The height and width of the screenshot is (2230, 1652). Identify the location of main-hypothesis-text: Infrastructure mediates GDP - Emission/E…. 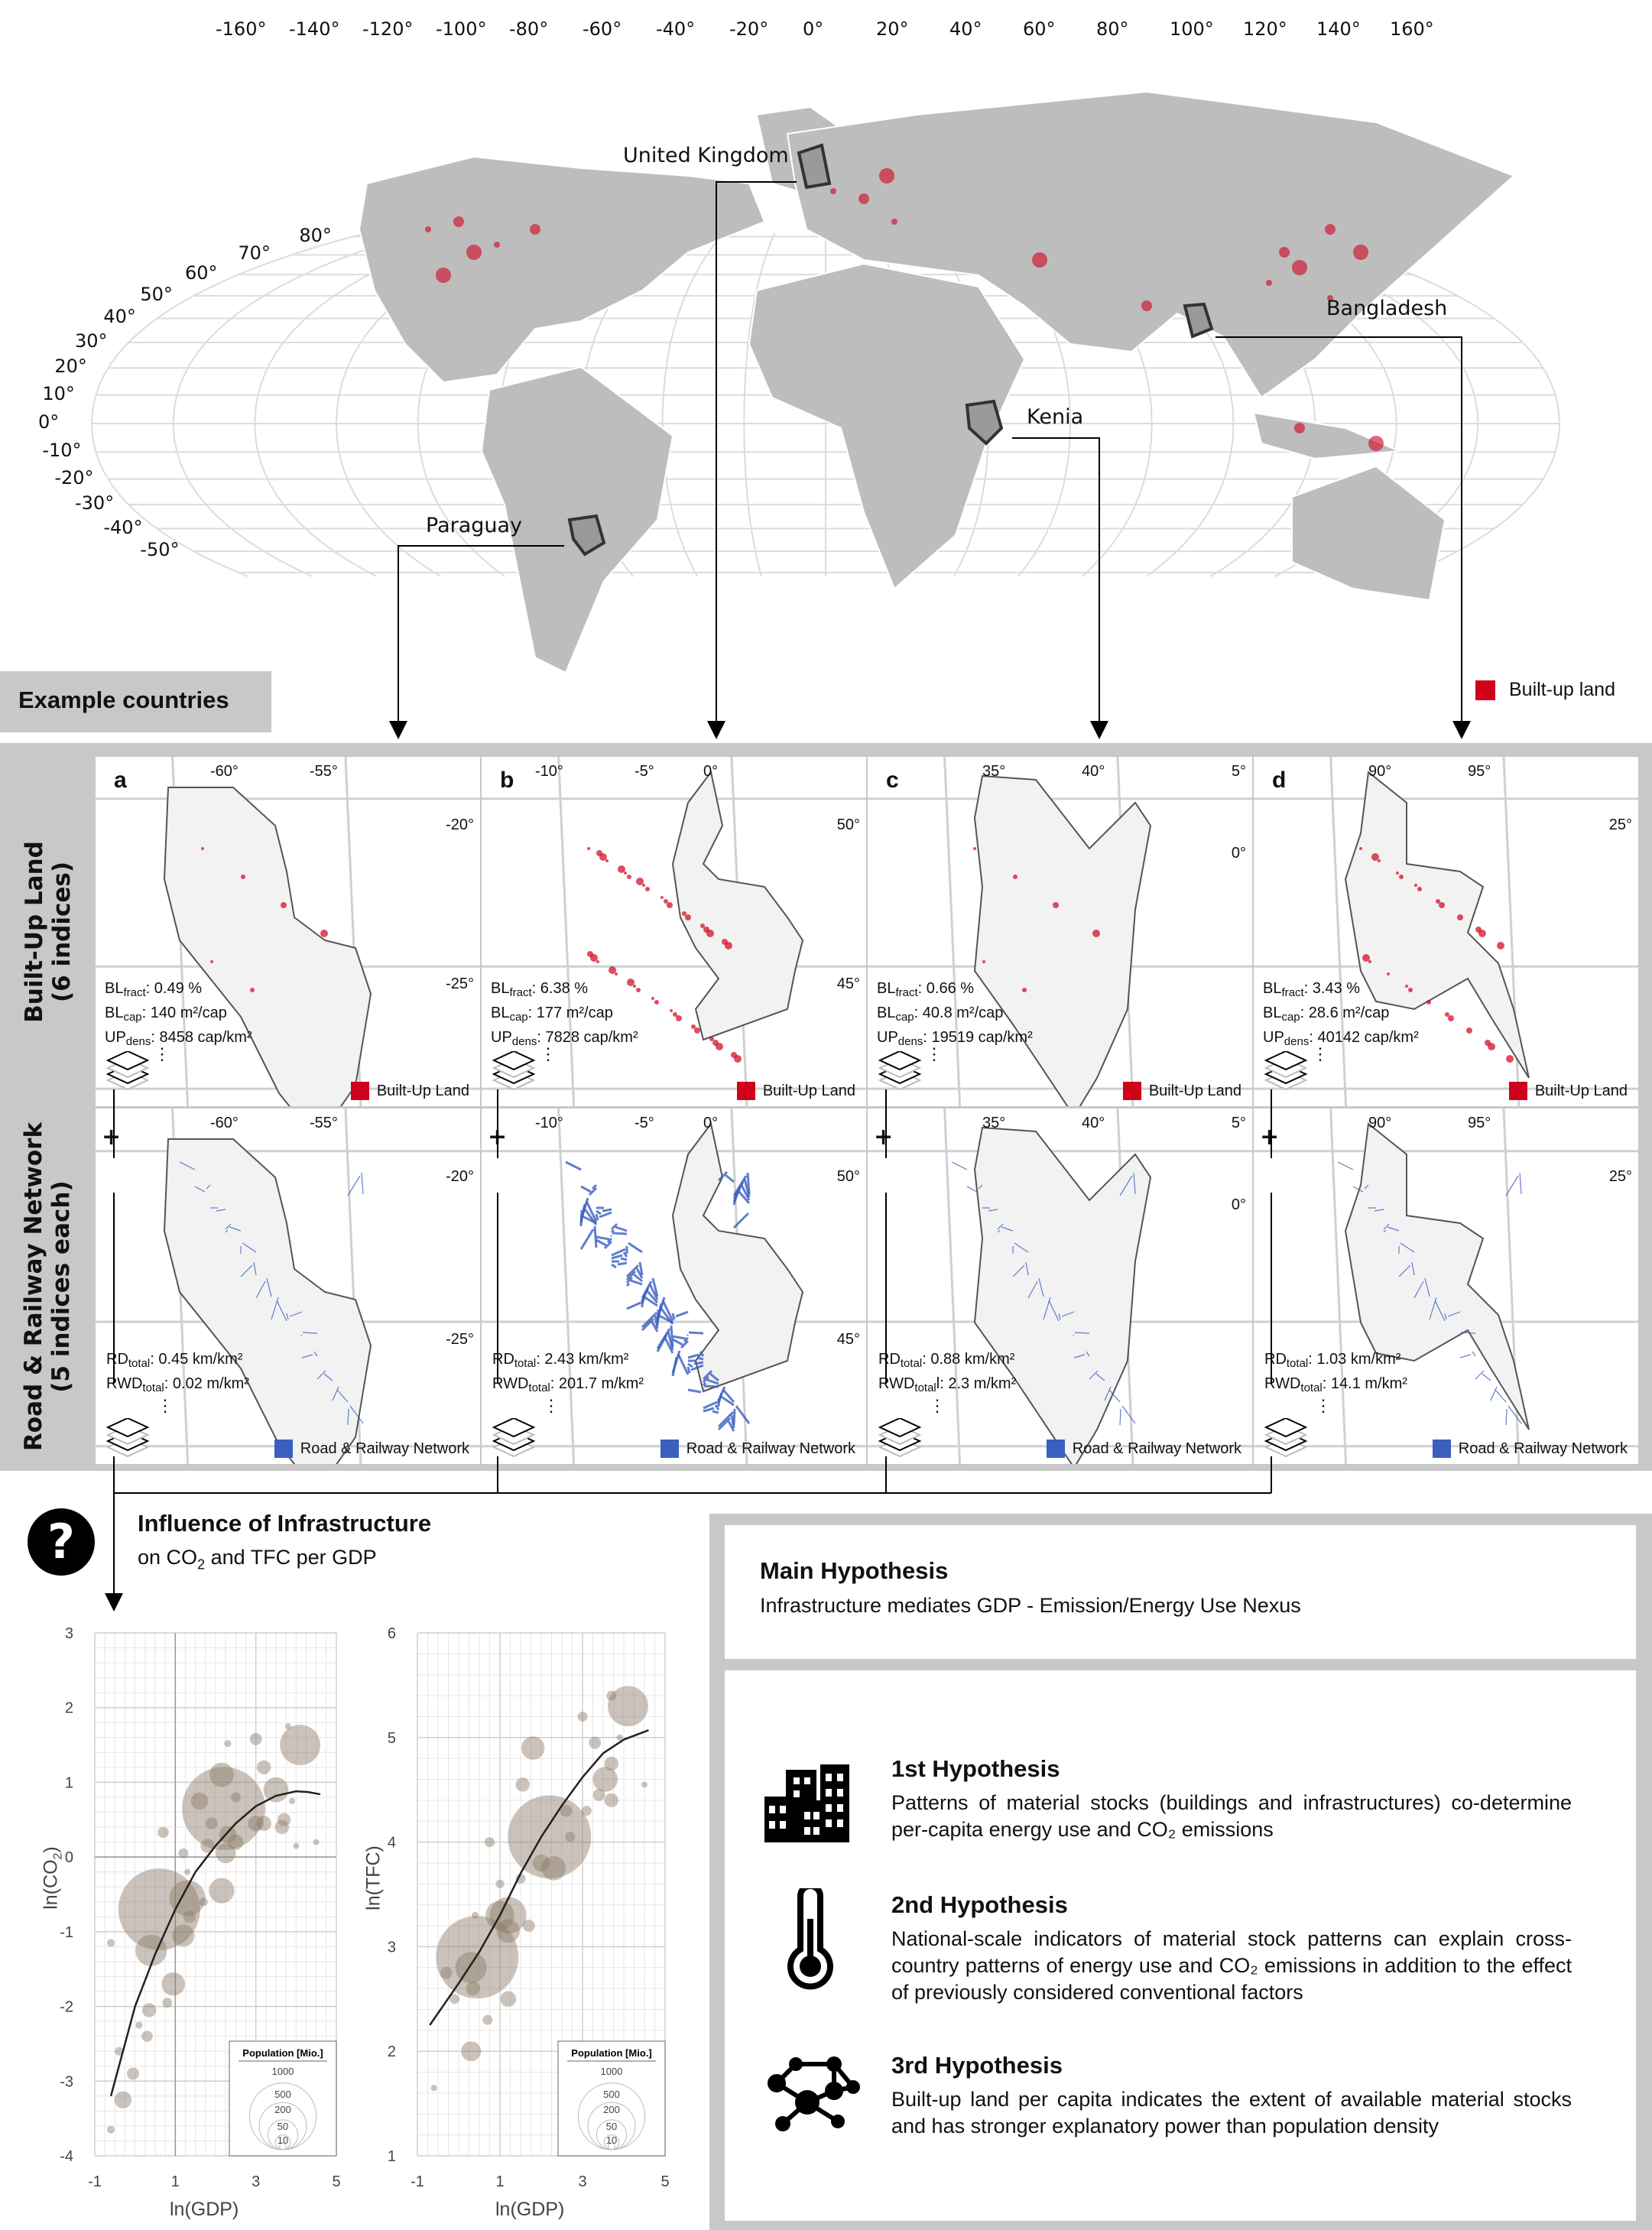
(1030, 1605).